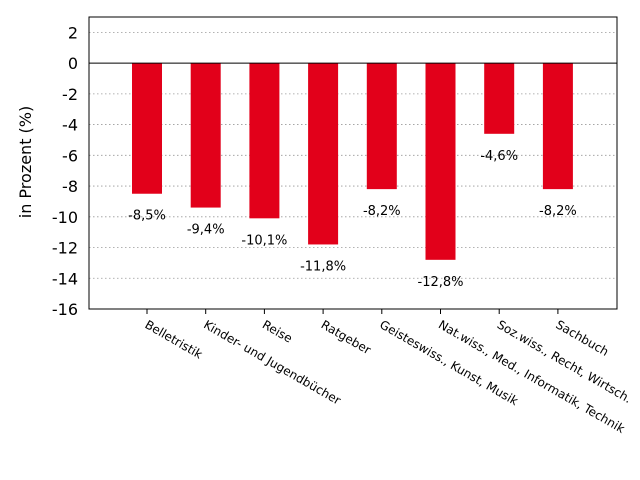 This screenshot has width=640, height=480. Describe the element at coordinates (499, 156) in the screenshot. I see `data-label: -4,6%` at that location.